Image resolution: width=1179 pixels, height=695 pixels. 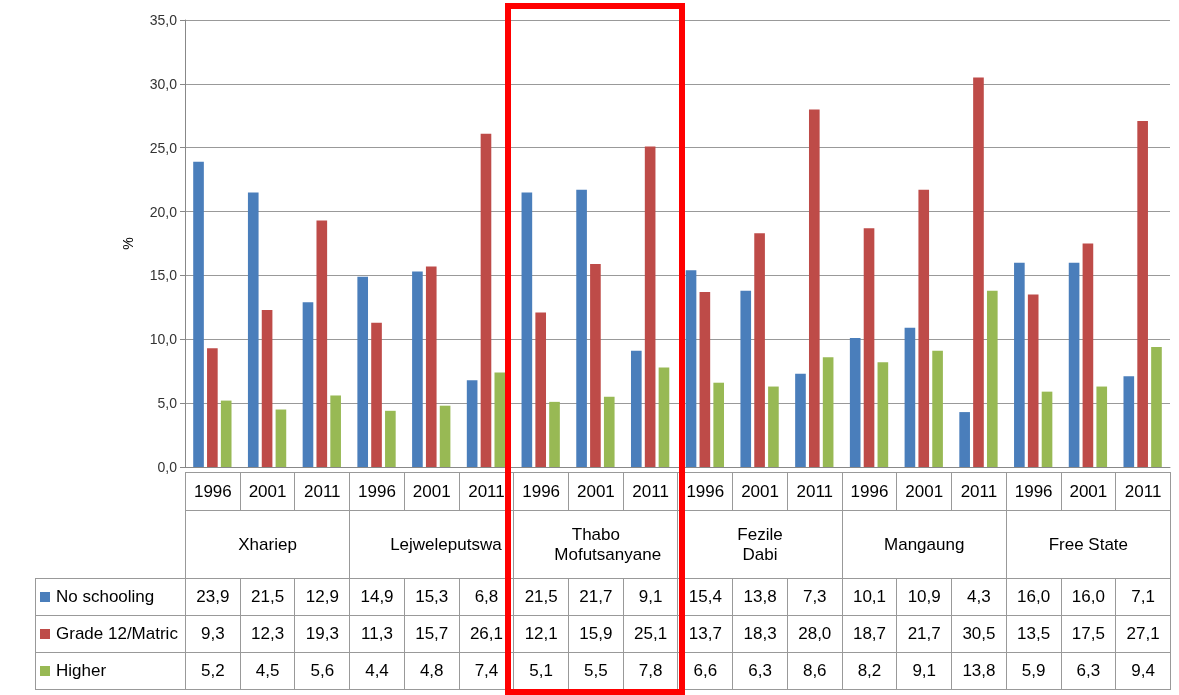 What do you see at coordinates (486, 671) in the screenshot?
I see `data-label: 7,4` at bounding box center [486, 671].